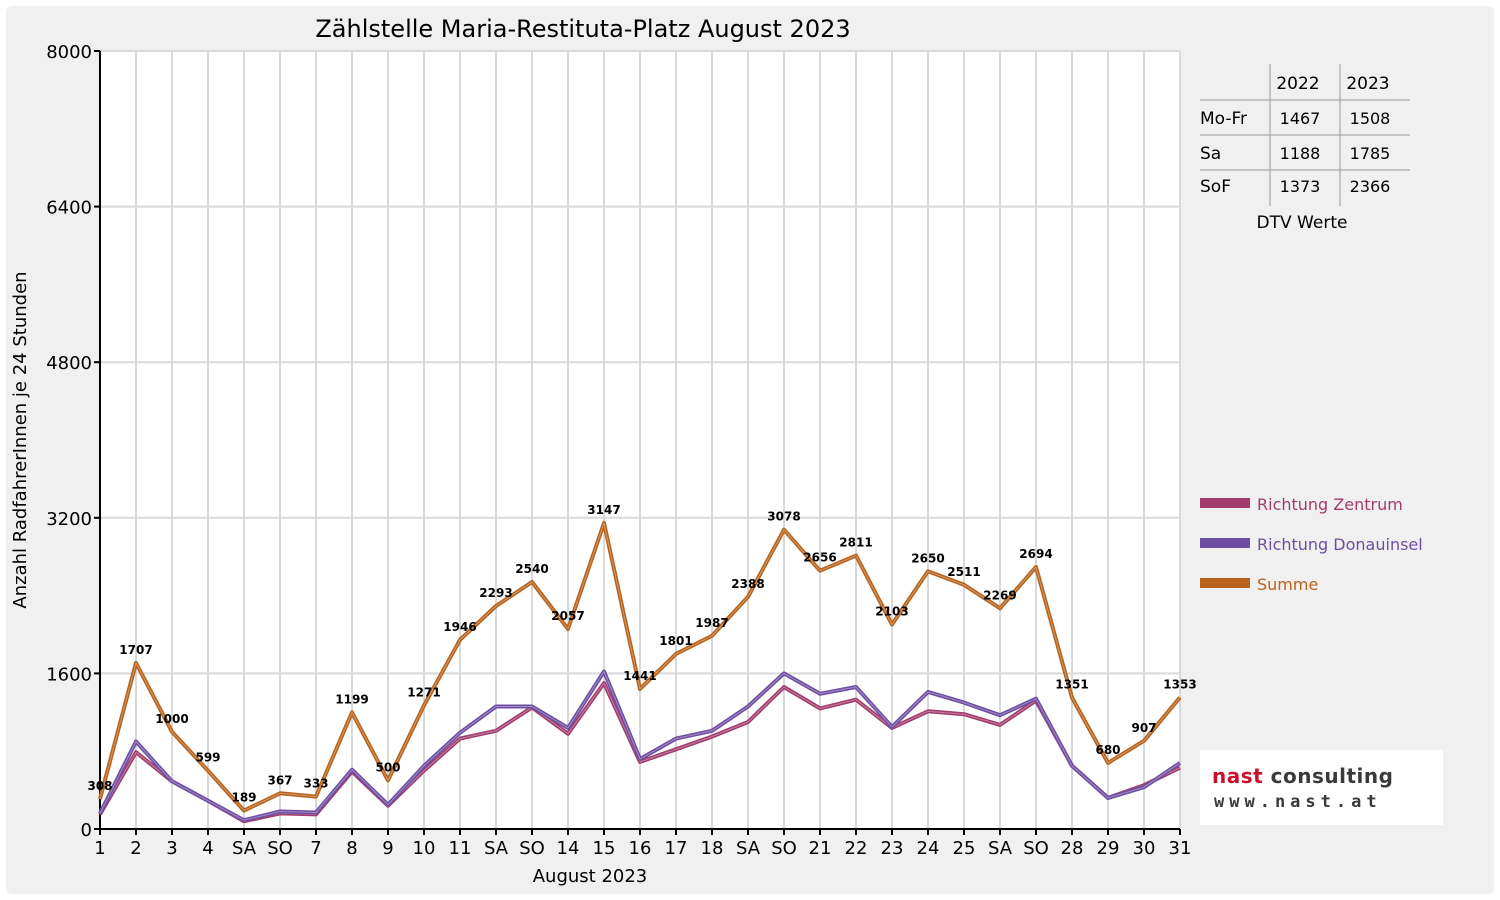 This screenshot has height=900, width=1500. What do you see at coordinates (855, 543) in the screenshot?
I see `data-label: 2811` at bounding box center [855, 543].